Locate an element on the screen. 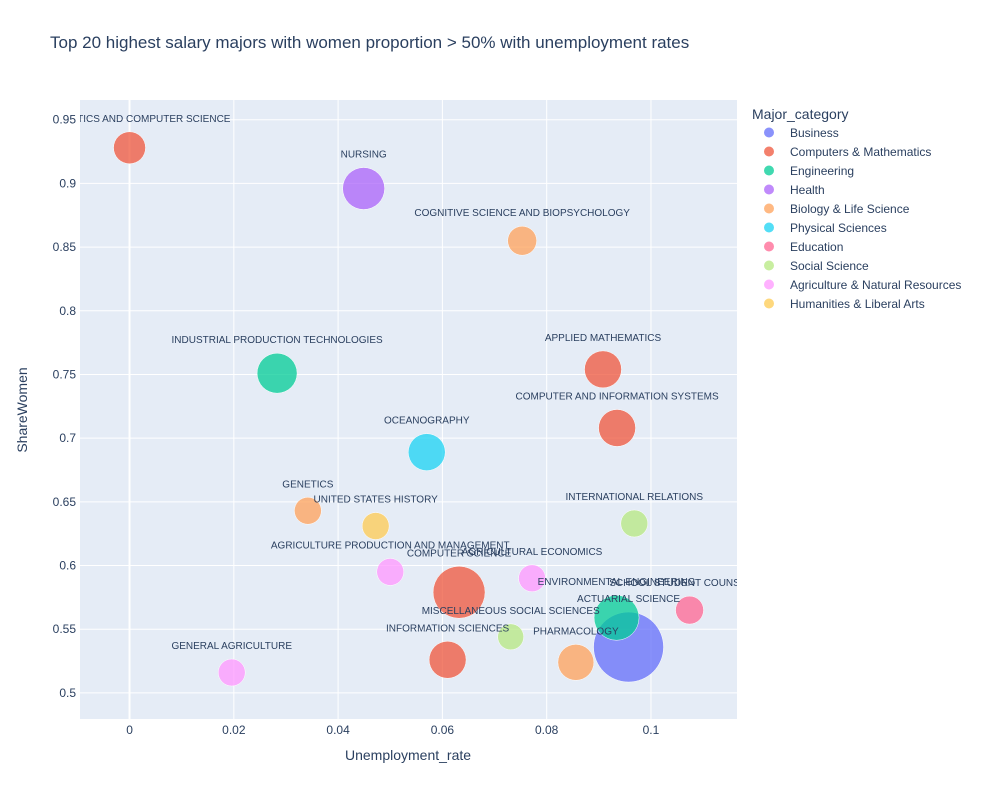 This screenshot has width=1000, height=800. legend-title: Major_category is located at coordinates (800, 114).